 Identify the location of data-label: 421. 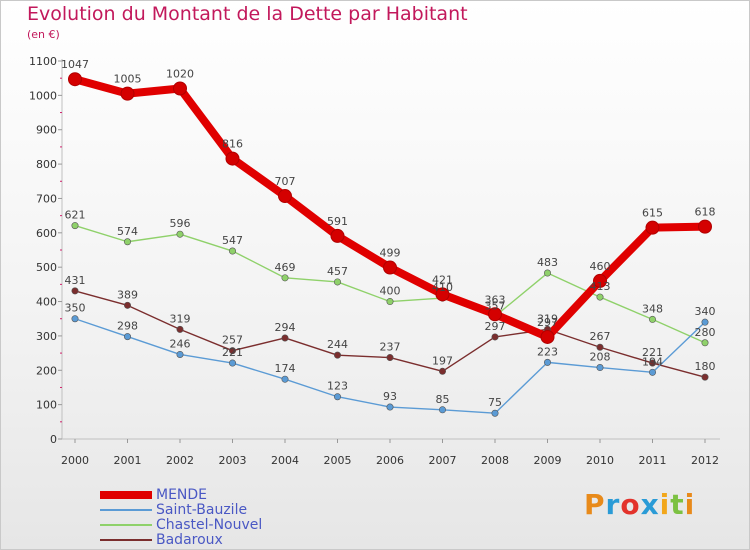
(442, 279).